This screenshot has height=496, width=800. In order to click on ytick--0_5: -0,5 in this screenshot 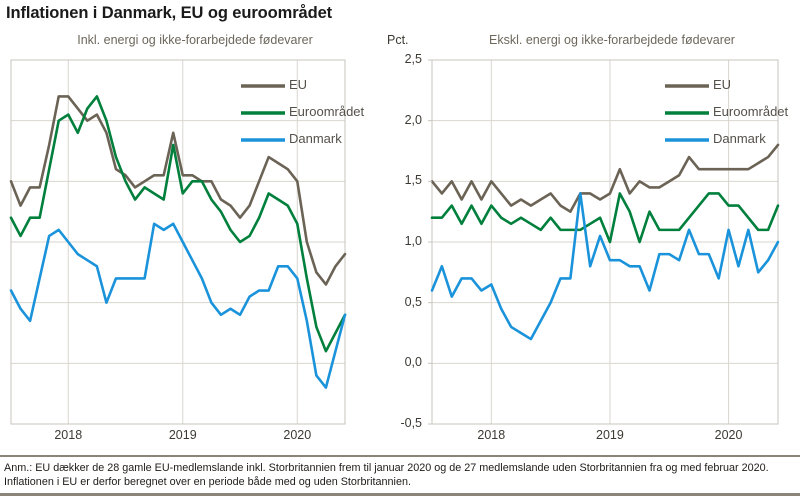, I will do `click(411, 423)`.